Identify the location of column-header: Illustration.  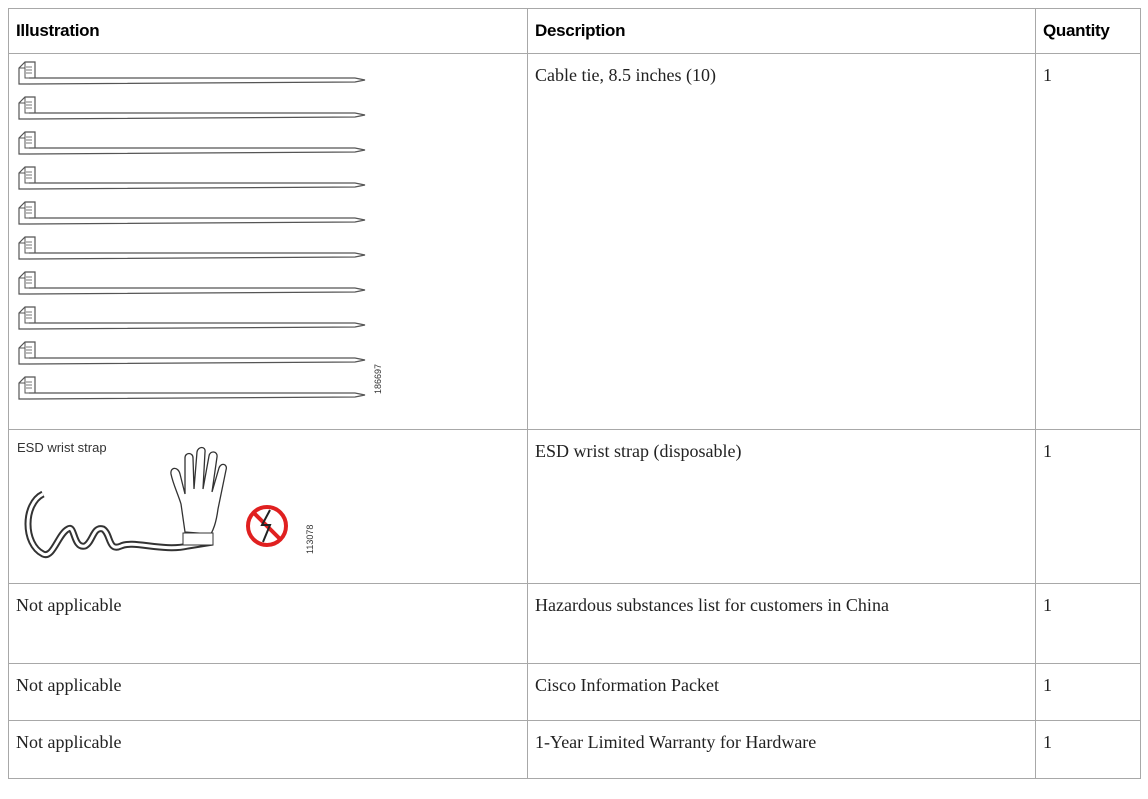
(268, 31).